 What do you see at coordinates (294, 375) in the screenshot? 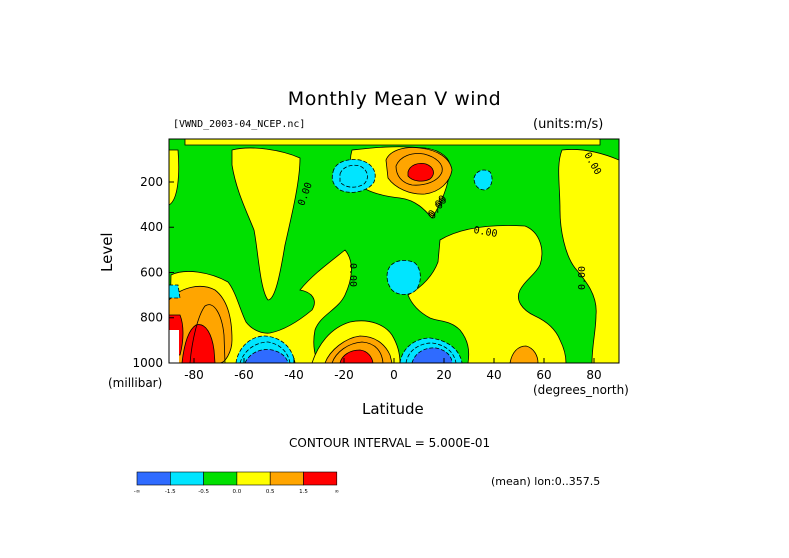
I see `x-tick-label: -40` at bounding box center [294, 375].